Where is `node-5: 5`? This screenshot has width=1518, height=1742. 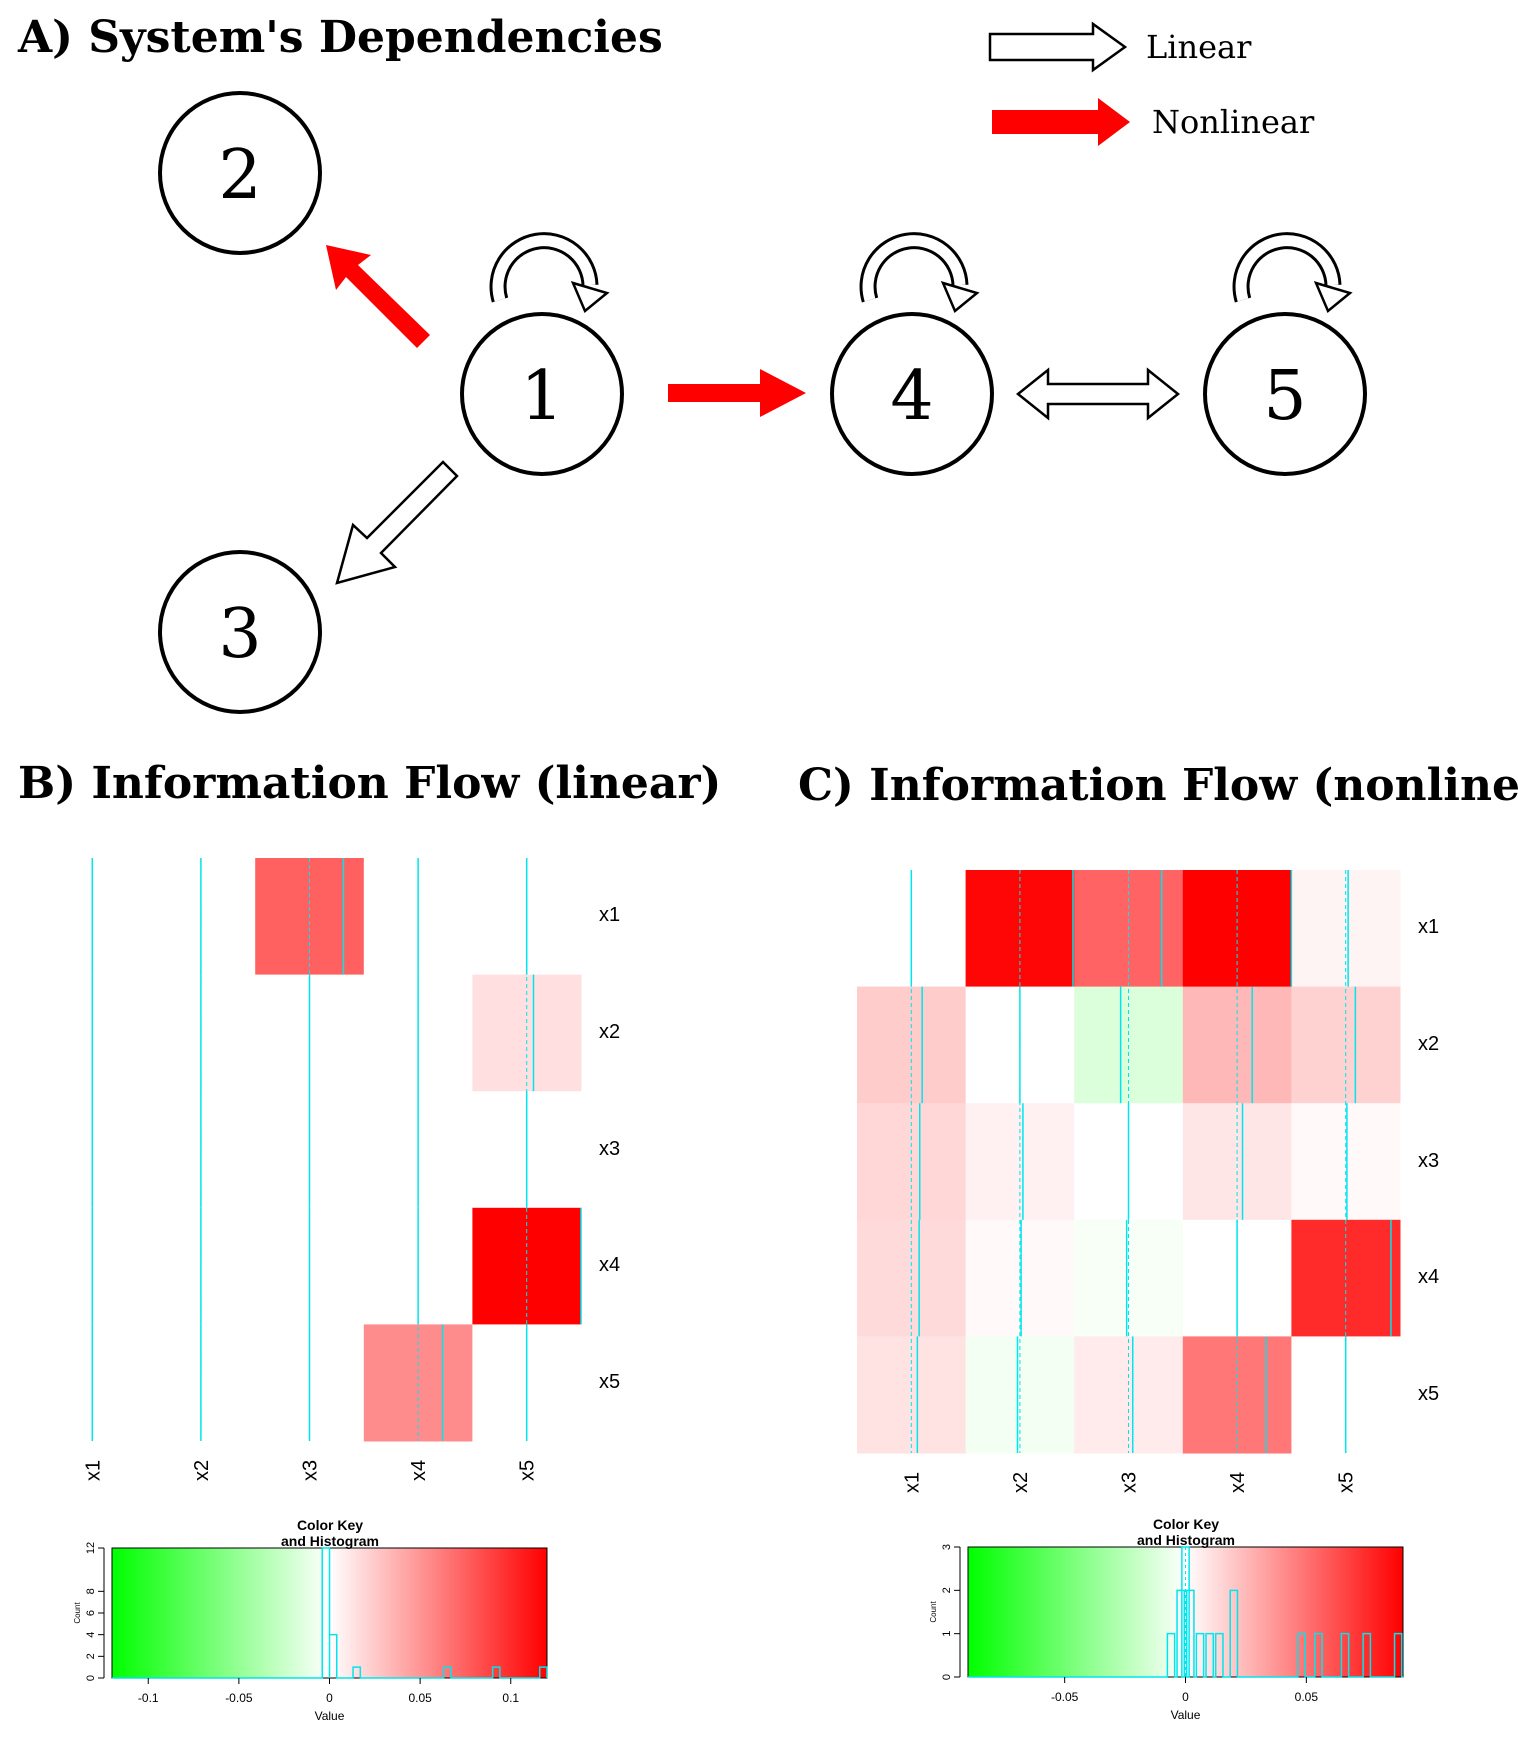
node-5: 5 is located at coordinates (1285, 394).